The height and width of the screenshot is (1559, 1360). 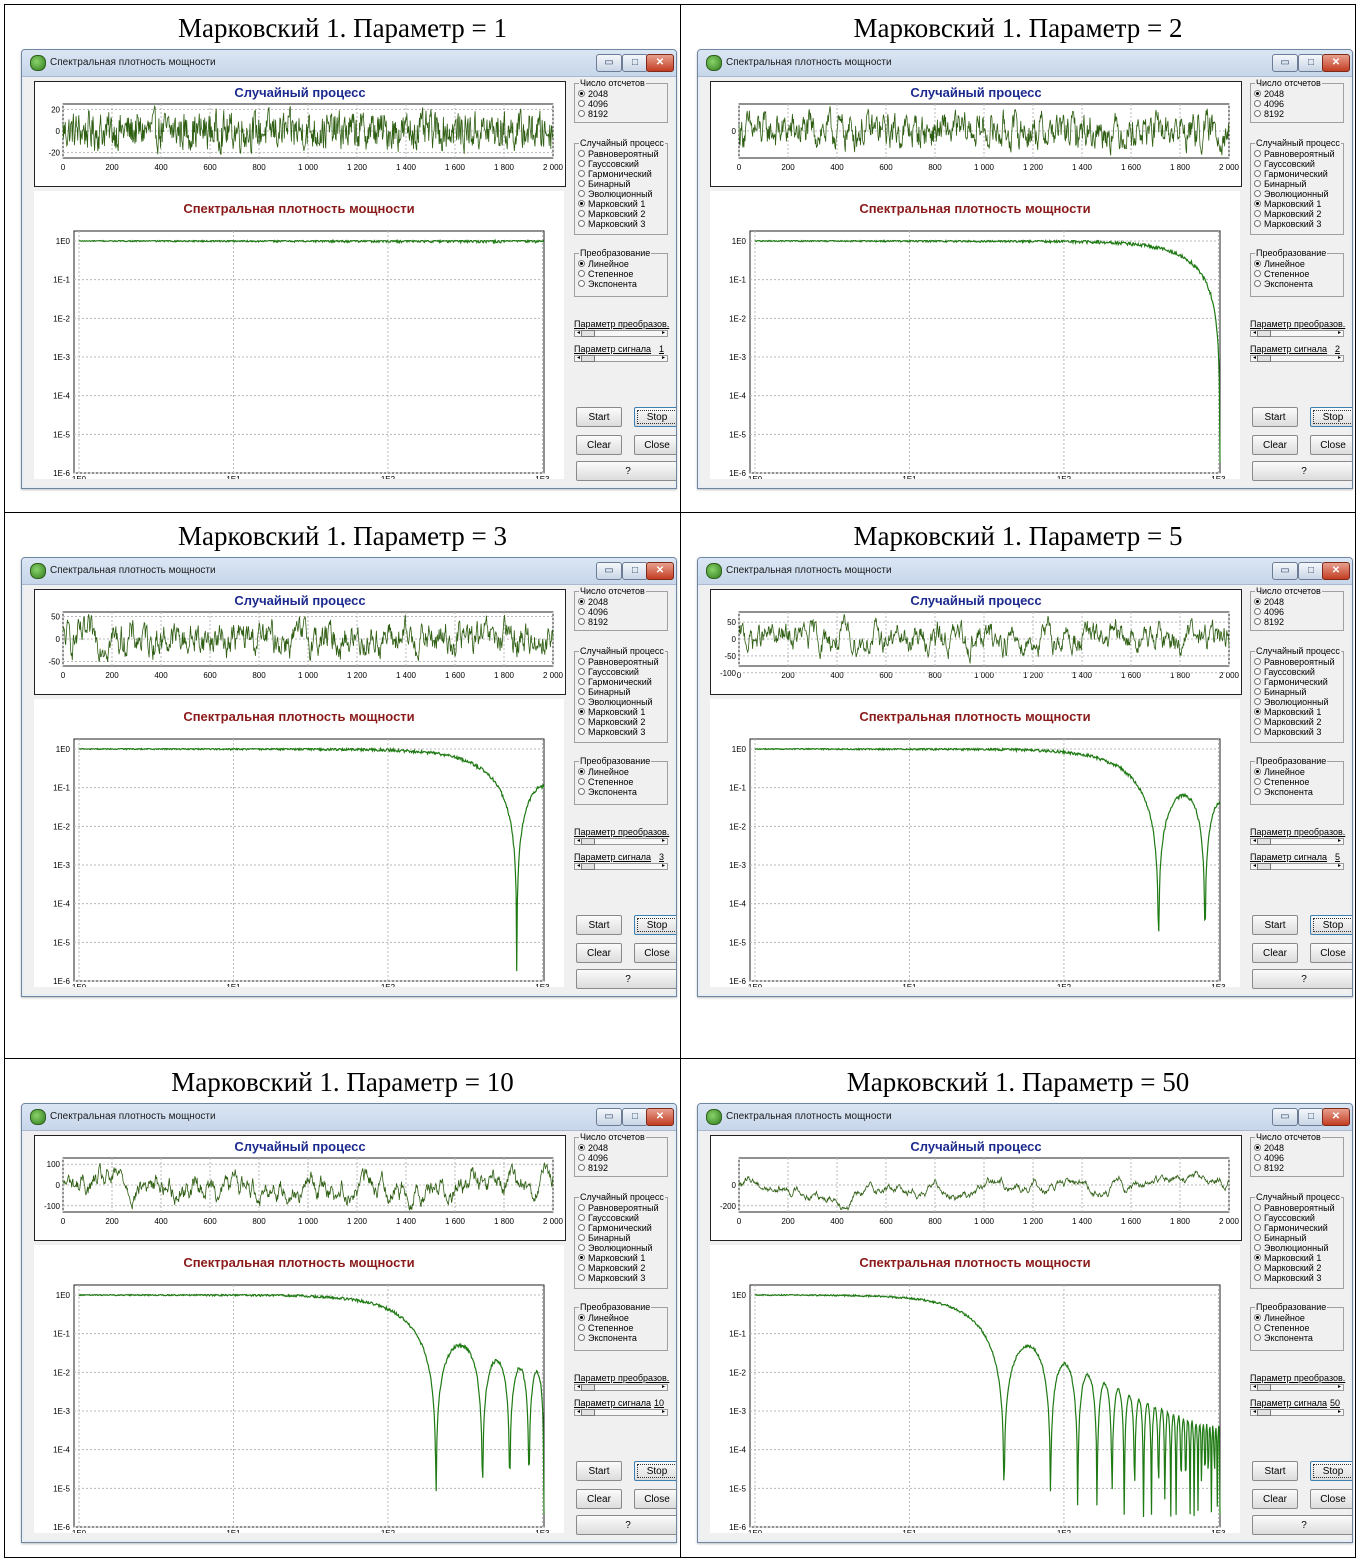 What do you see at coordinates (1291, 1228) in the screenshot?
I see `process-group-option: Гармонический` at bounding box center [1291, 1228].